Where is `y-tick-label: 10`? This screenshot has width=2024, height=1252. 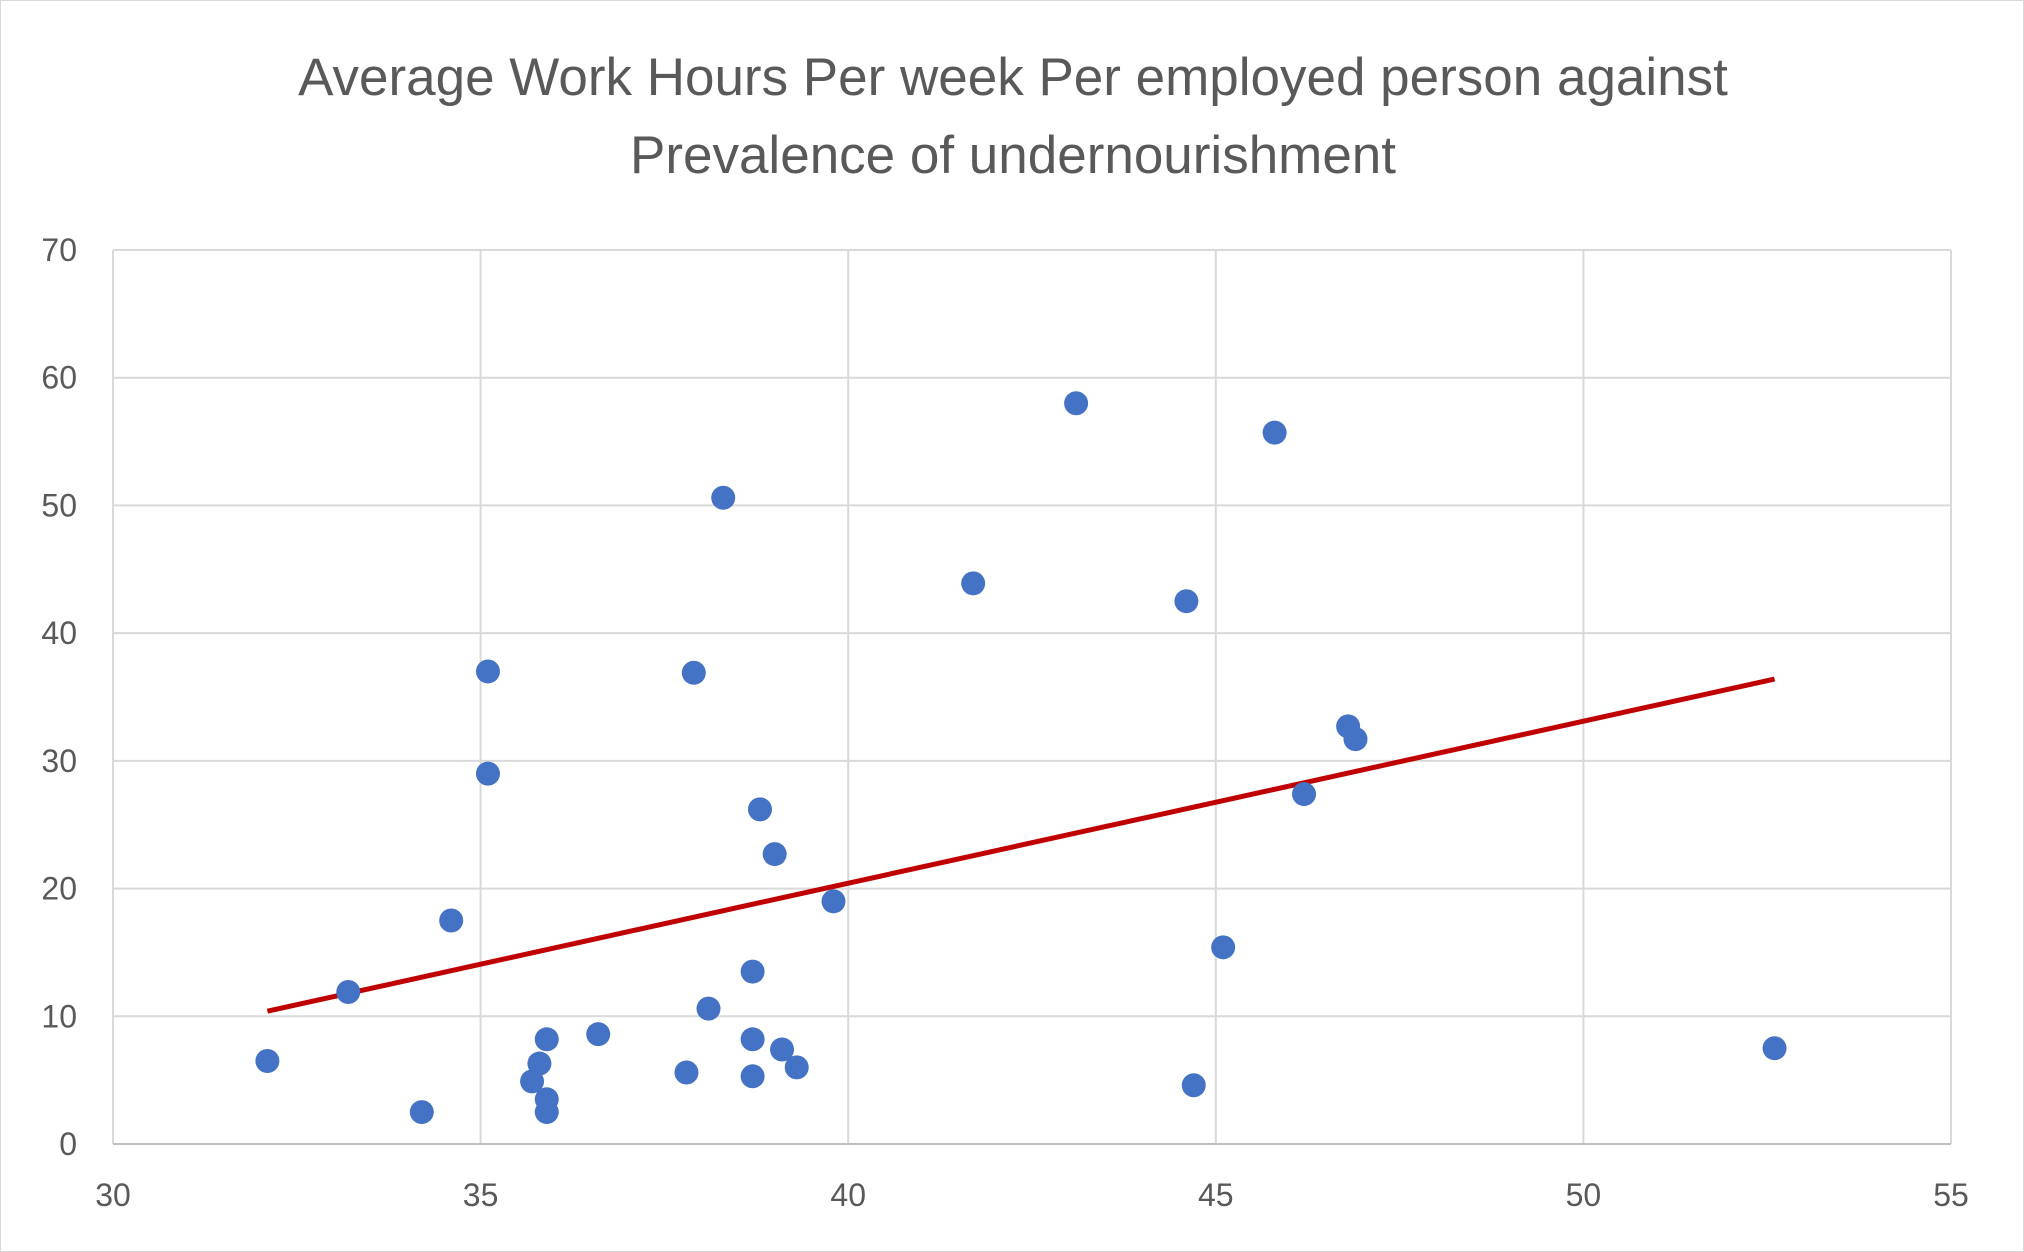
y-tick-label: 10 is located at coordinates (59, 1016).